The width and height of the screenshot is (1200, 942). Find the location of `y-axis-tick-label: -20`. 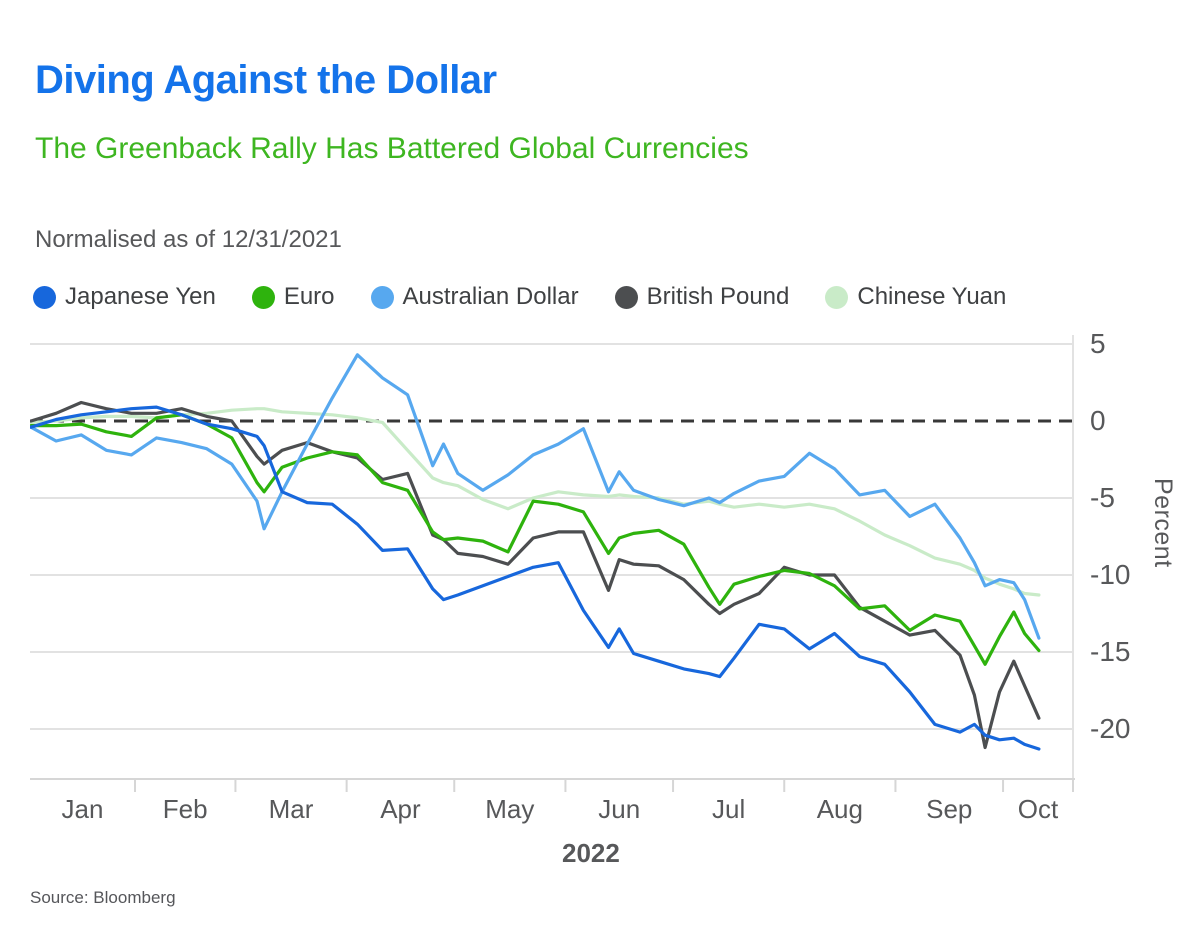

y-axis-tick-label: -20 is located at coordinates (1110, 728).